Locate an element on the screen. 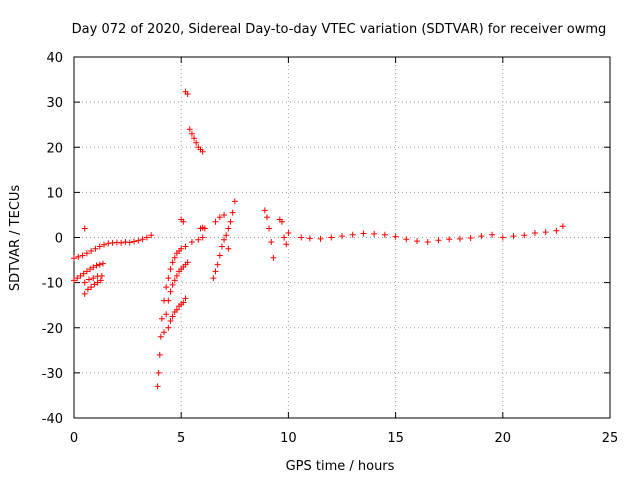  series-sat-i is located at coordinates (194, 121).